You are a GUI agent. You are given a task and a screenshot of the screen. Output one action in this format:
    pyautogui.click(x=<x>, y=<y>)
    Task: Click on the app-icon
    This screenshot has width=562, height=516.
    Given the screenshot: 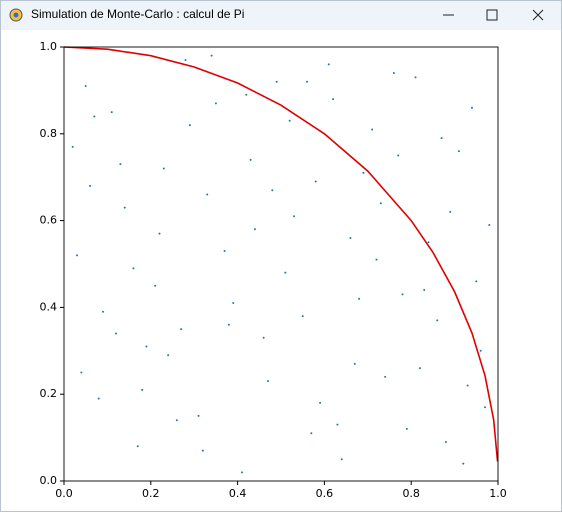 What is the action you would take?
    pyautogui.click(x=16, y=15)
    